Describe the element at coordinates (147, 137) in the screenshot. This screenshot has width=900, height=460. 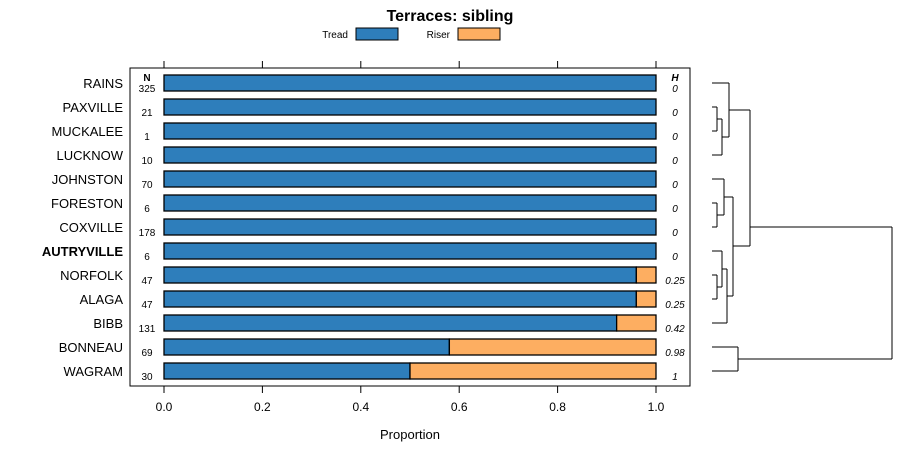
I see `n-value: 1` at that location.